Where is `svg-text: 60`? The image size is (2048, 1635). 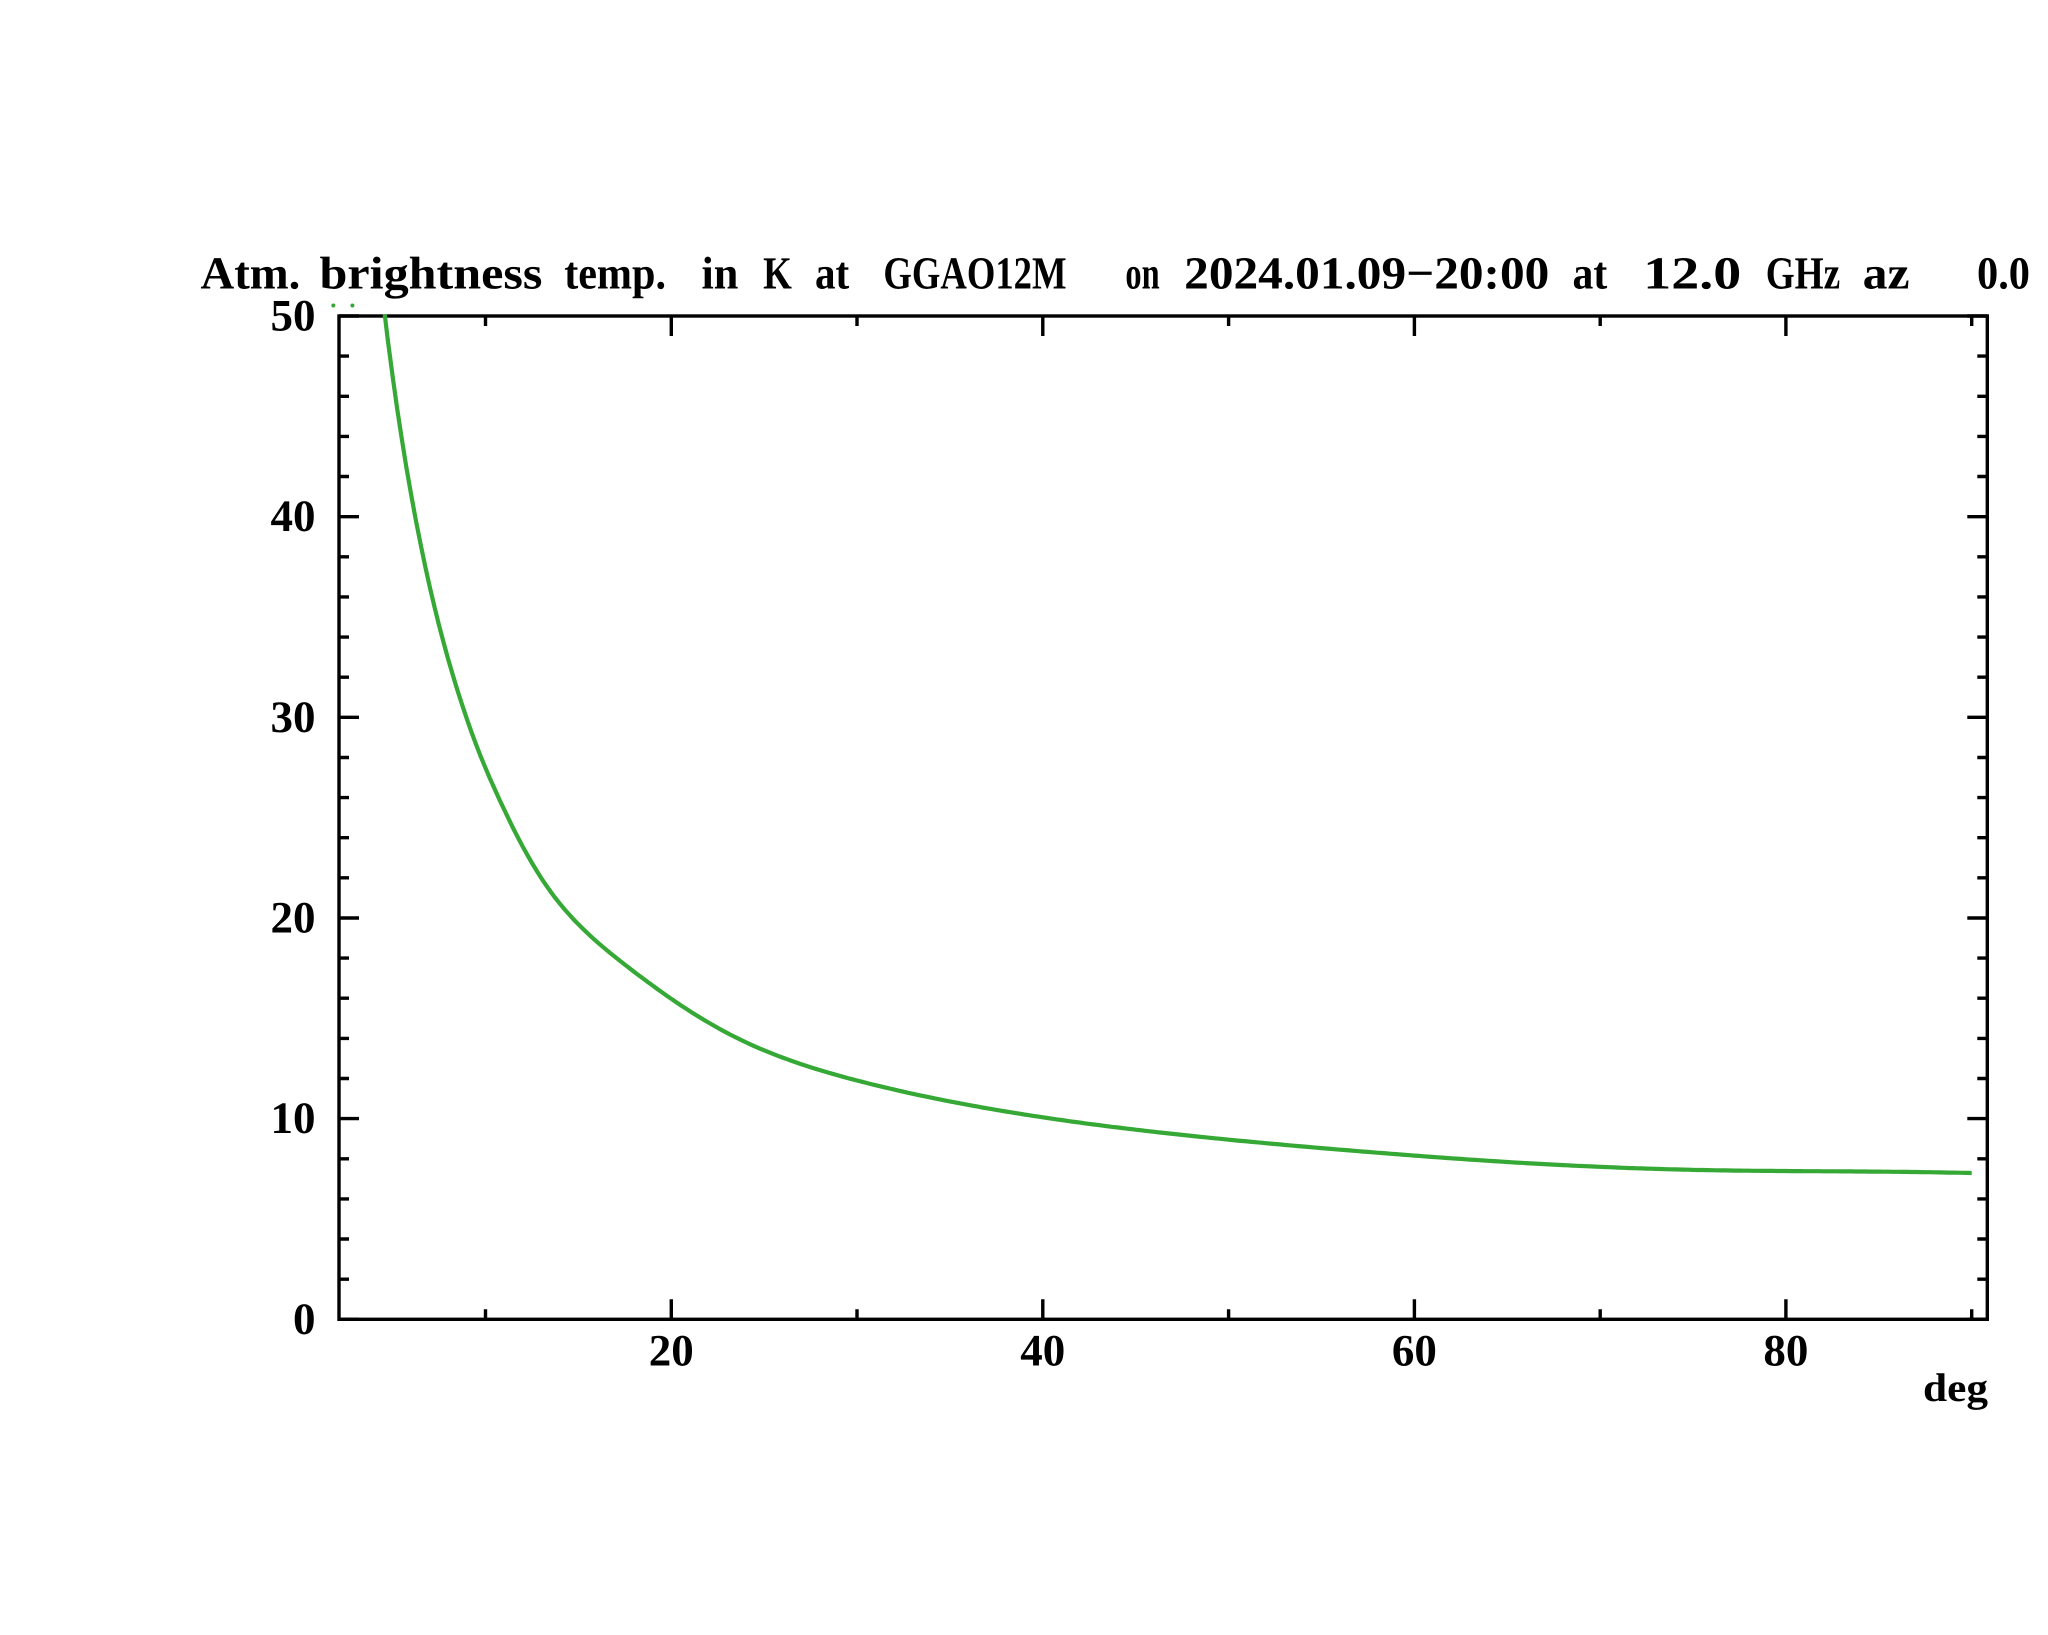 svg-text: 60 is located at coordinates (1414, 1350).